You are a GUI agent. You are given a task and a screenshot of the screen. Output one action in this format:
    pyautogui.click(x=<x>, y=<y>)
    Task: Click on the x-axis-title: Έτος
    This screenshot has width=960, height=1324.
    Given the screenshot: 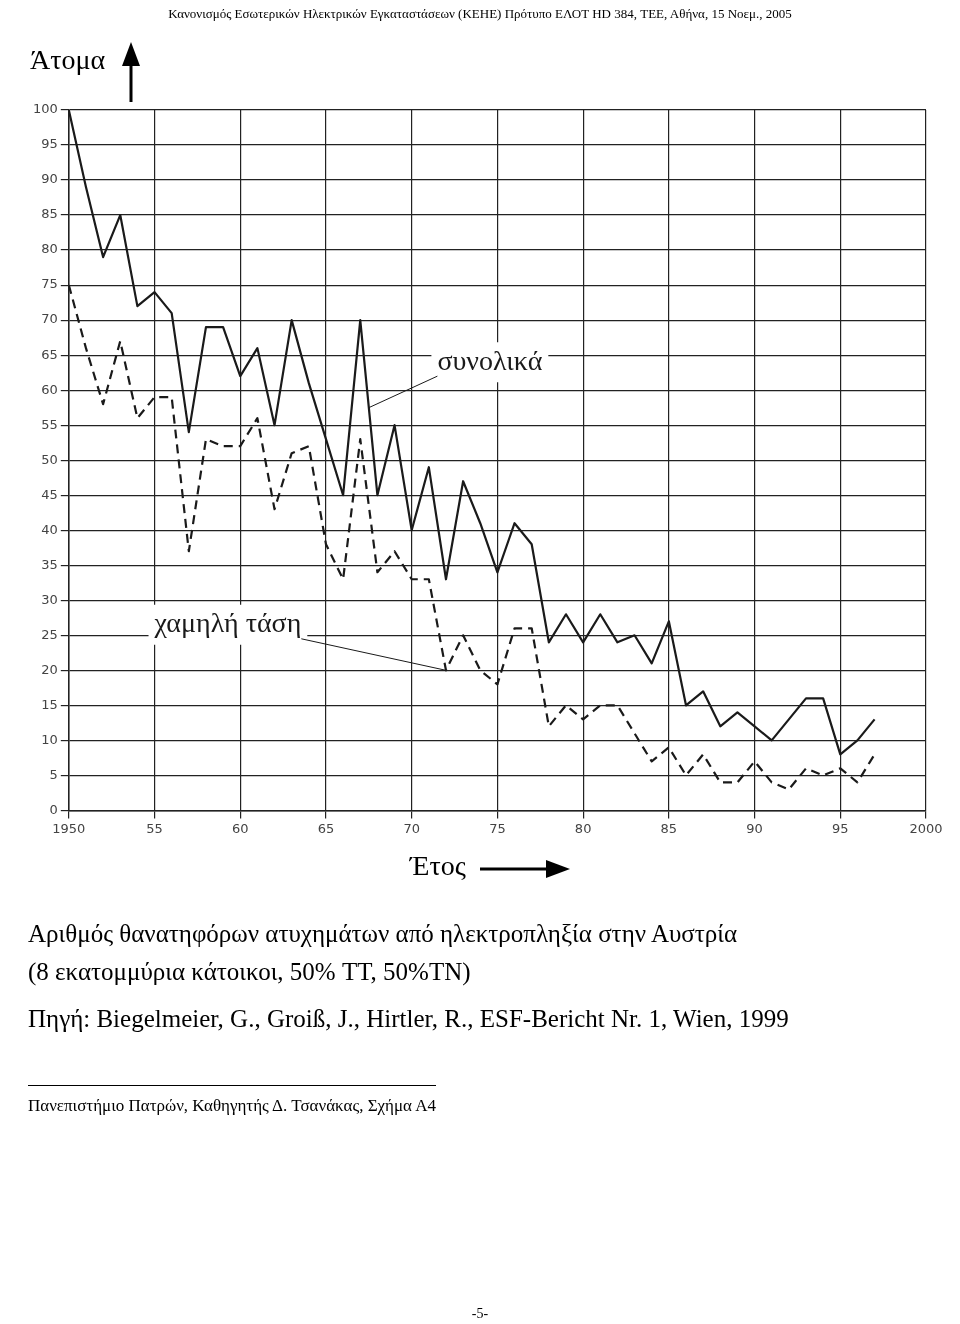 What is the action you would take?
    pyautogui.click(x=438, y=866)
    